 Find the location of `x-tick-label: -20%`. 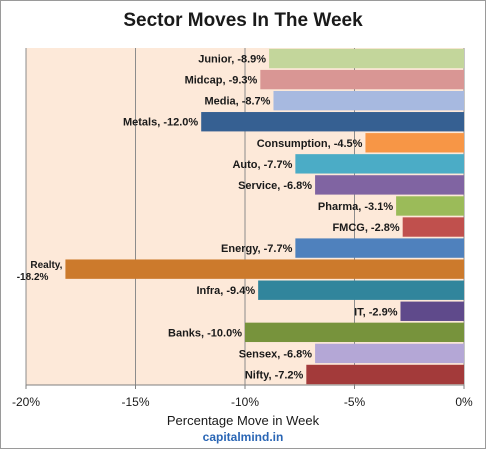

x-tick-label: -20% is located at coordinates (26, 402).